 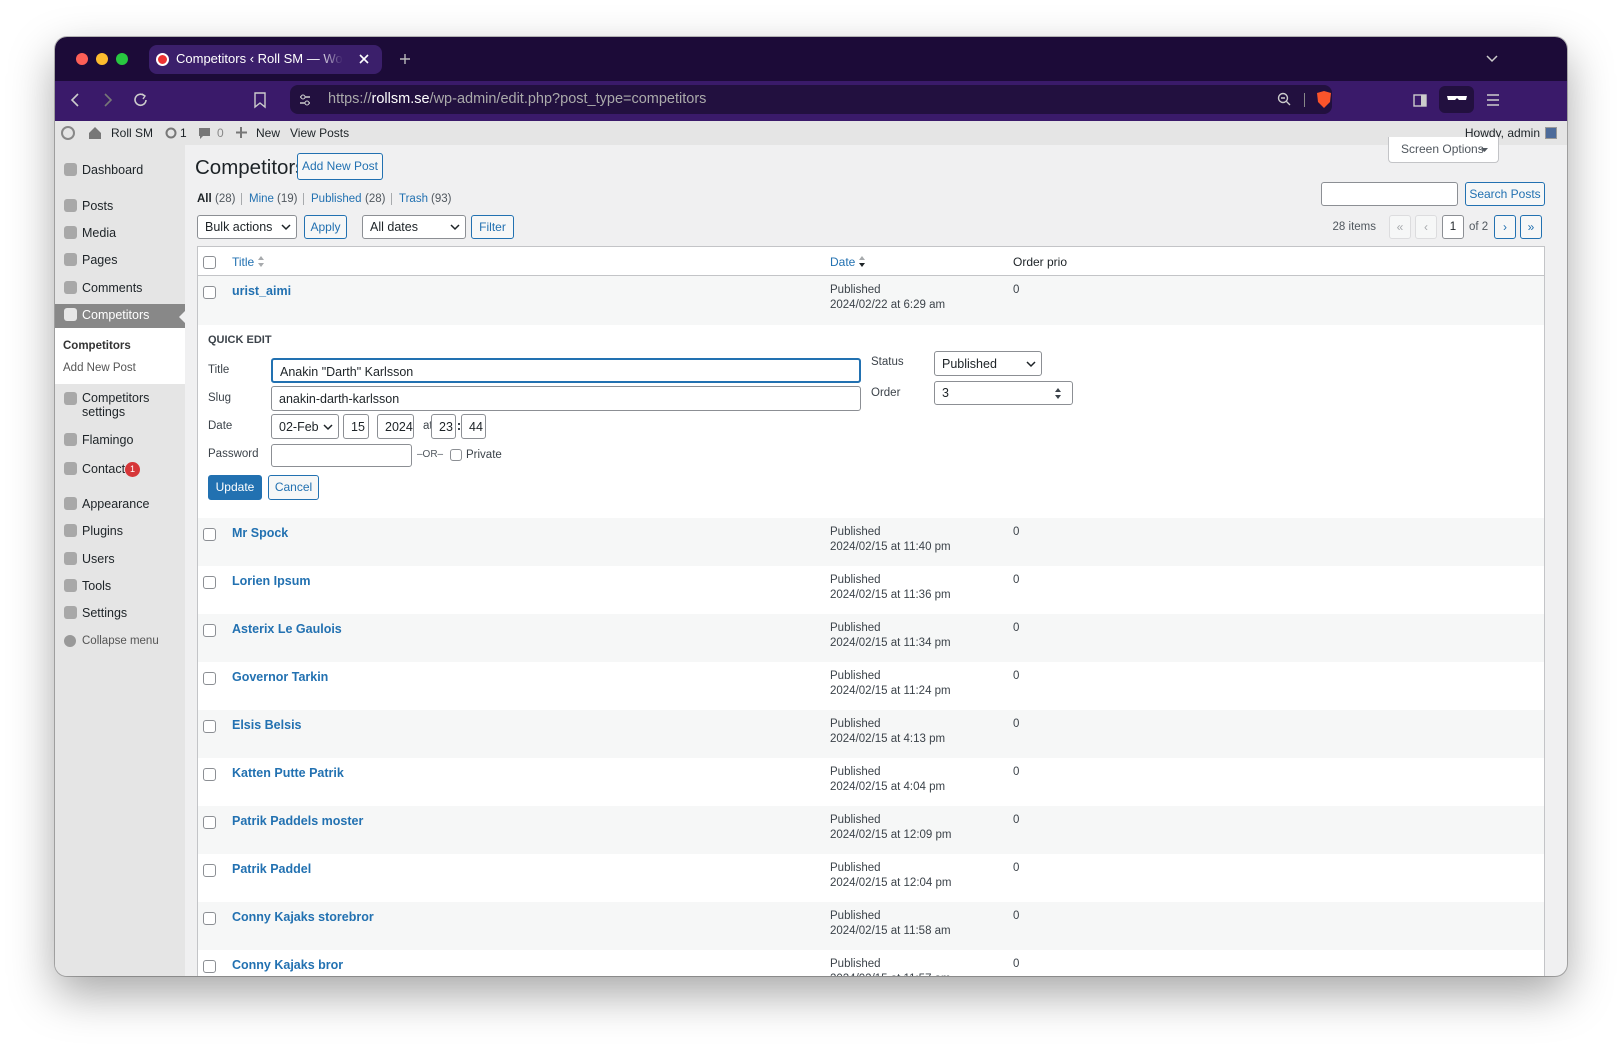 What do you see at coordinates (413, 199) in the screenshot?
I see `view-link: Trash` at bounding box center [413, 199].